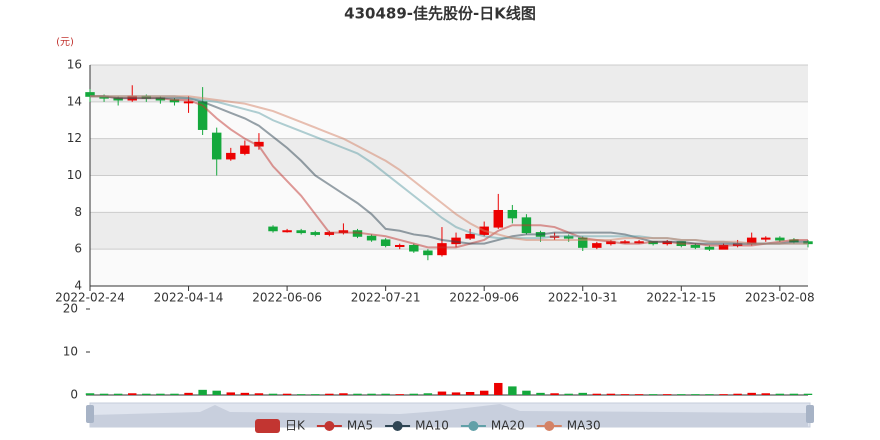 The height and width of the screenshot is (440, 880). What do you see at coordinates (74, 65) in the screenshot?
I see `y-tick-label: 16` at bounding box center [74, 65].